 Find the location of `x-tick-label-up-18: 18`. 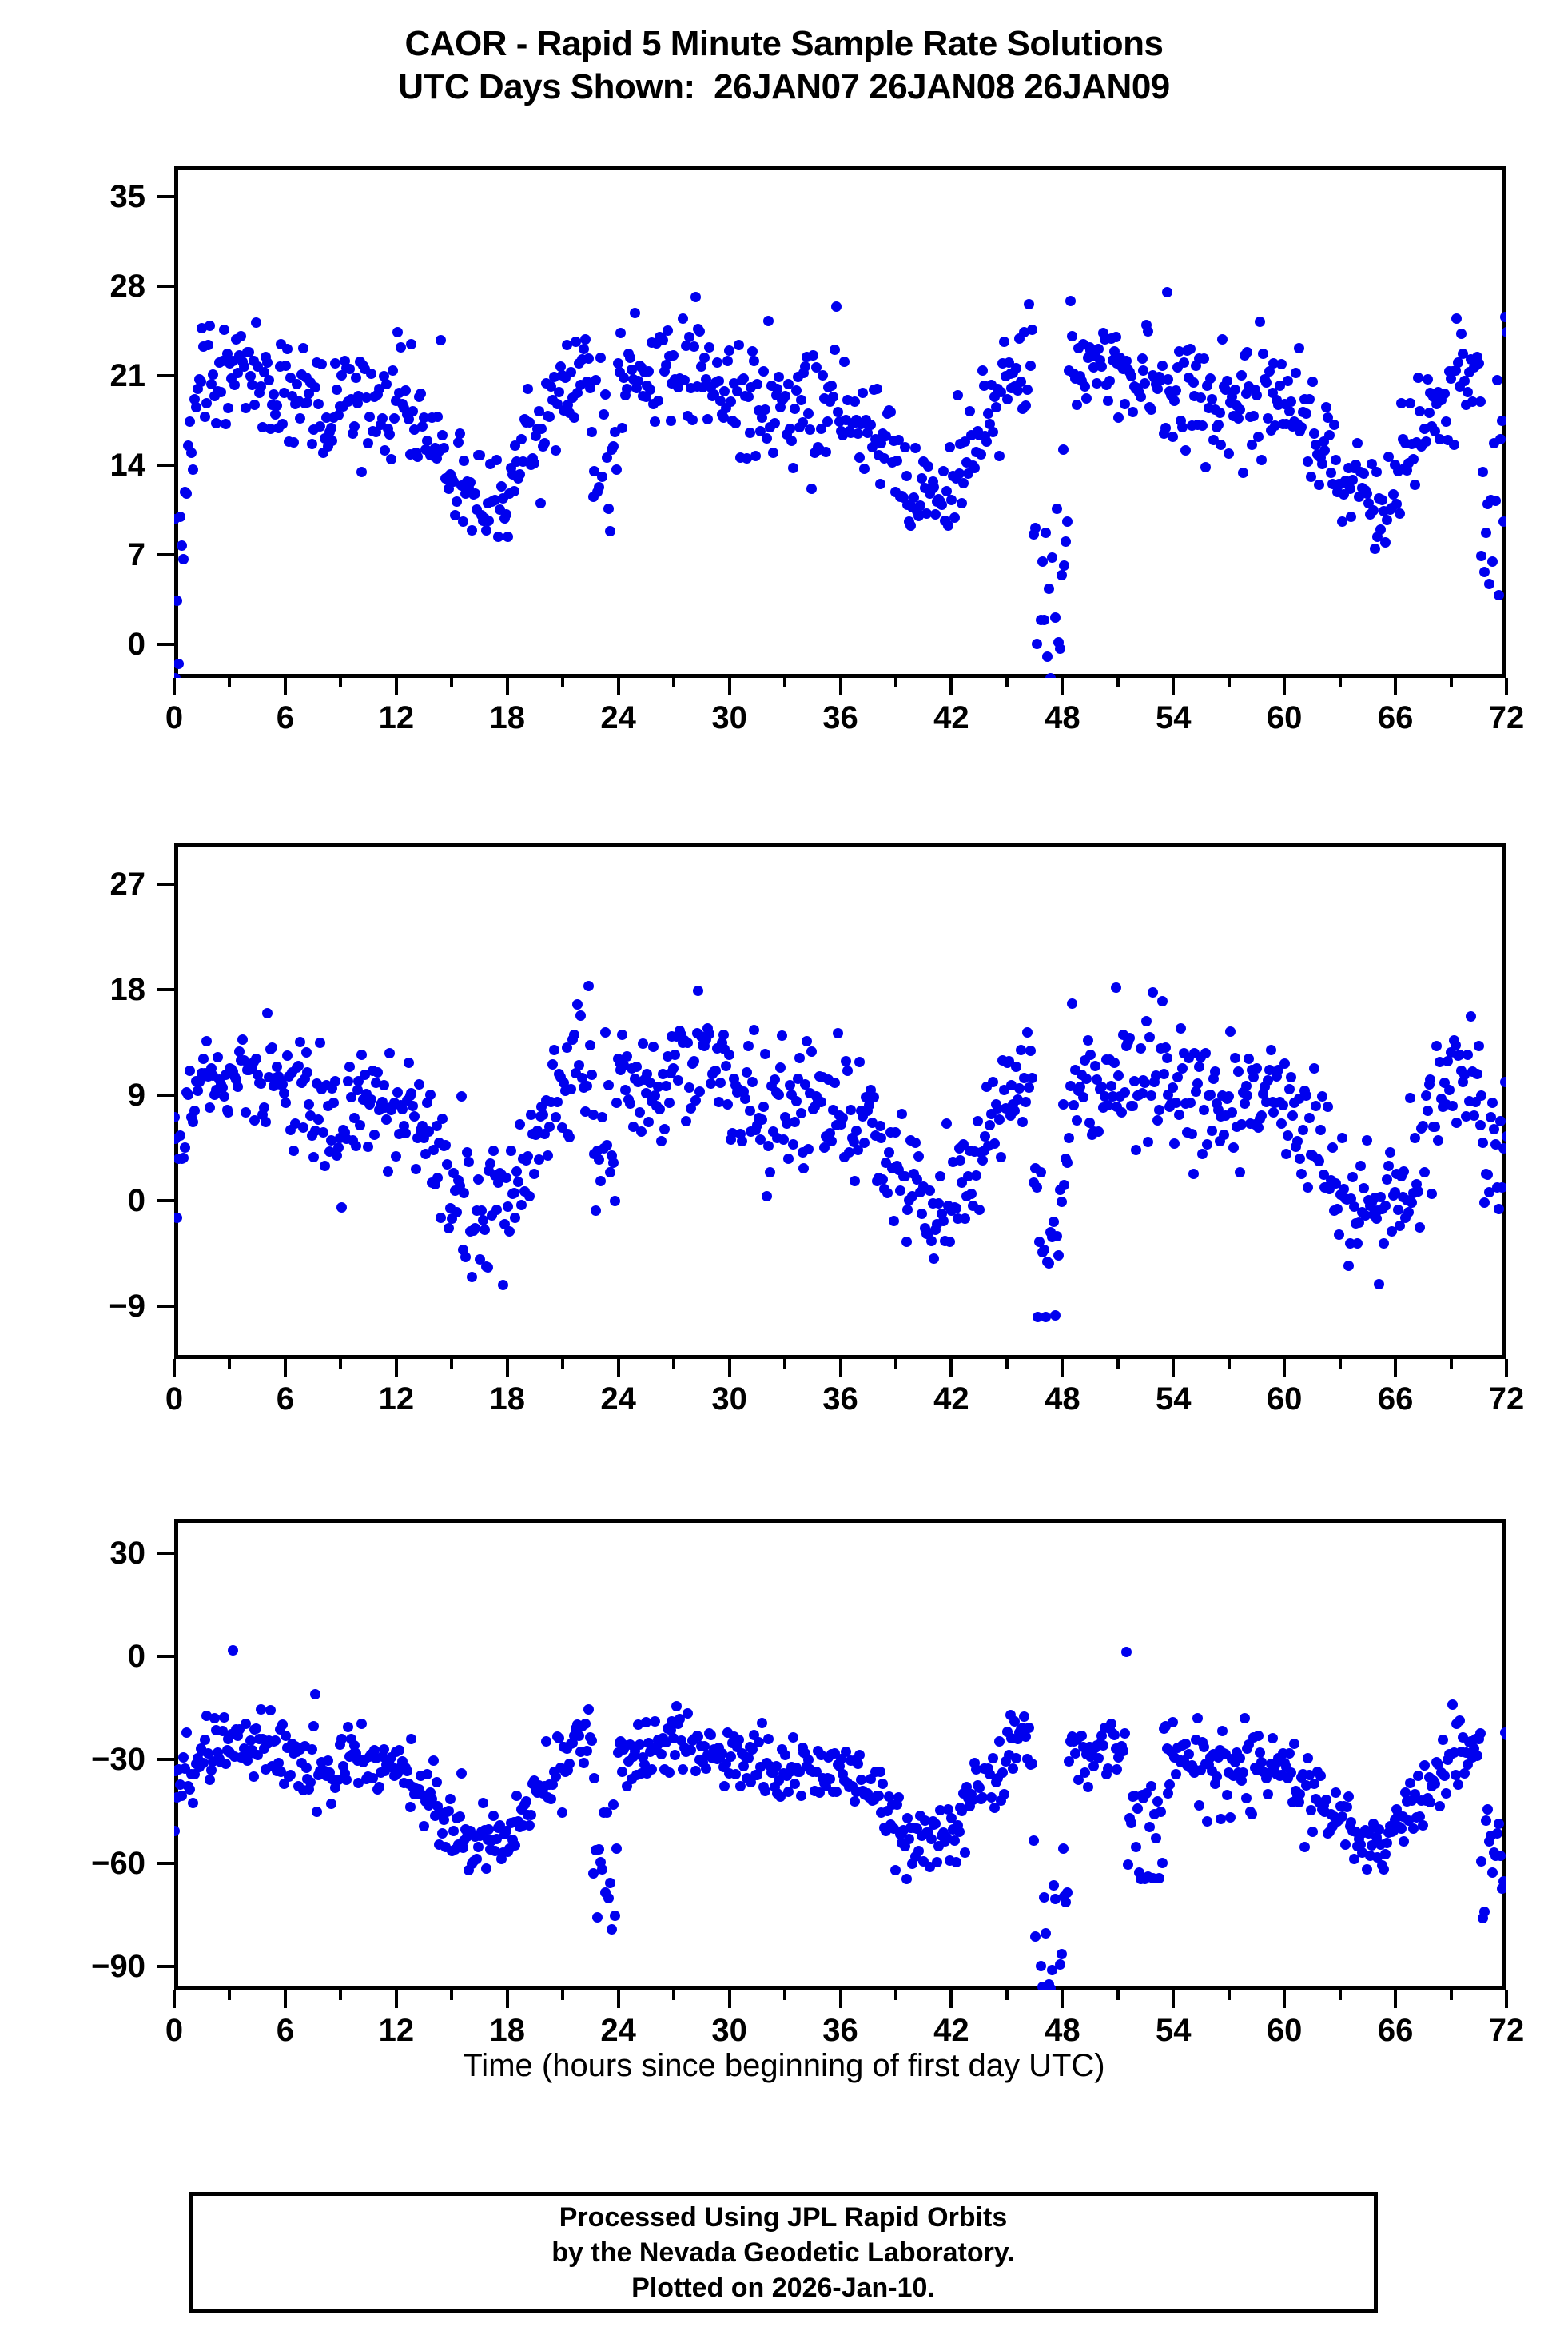

x-tick-label-up-18: 18 is located at coordinates (508, 2030).